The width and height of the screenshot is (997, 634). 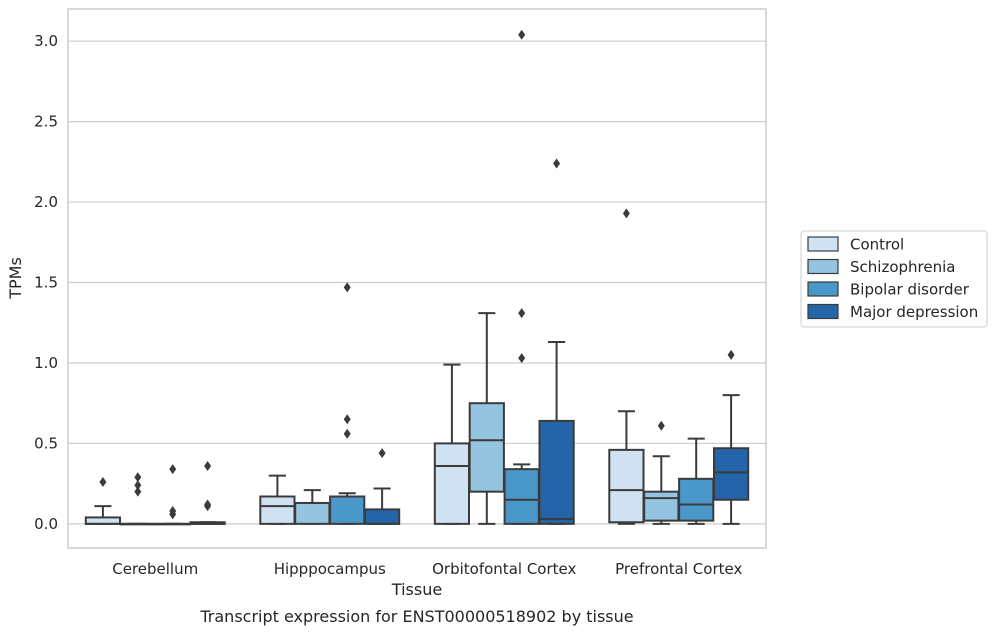 I want to click on y-axis-label: TPMs, so click(x=15, y=278).